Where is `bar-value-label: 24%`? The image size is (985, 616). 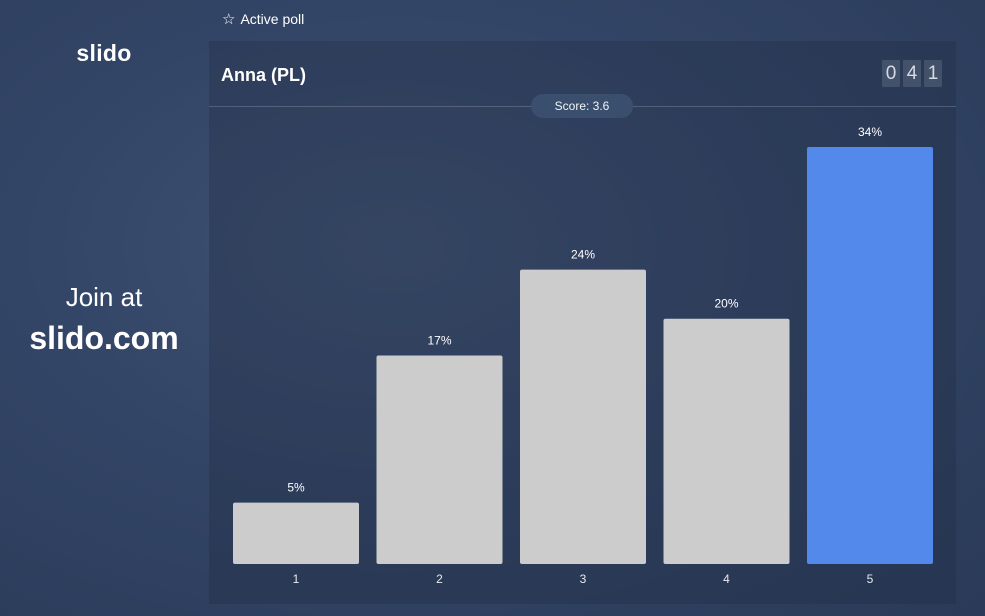
bar-value-label: 24% is located at coordinates (583, 255).